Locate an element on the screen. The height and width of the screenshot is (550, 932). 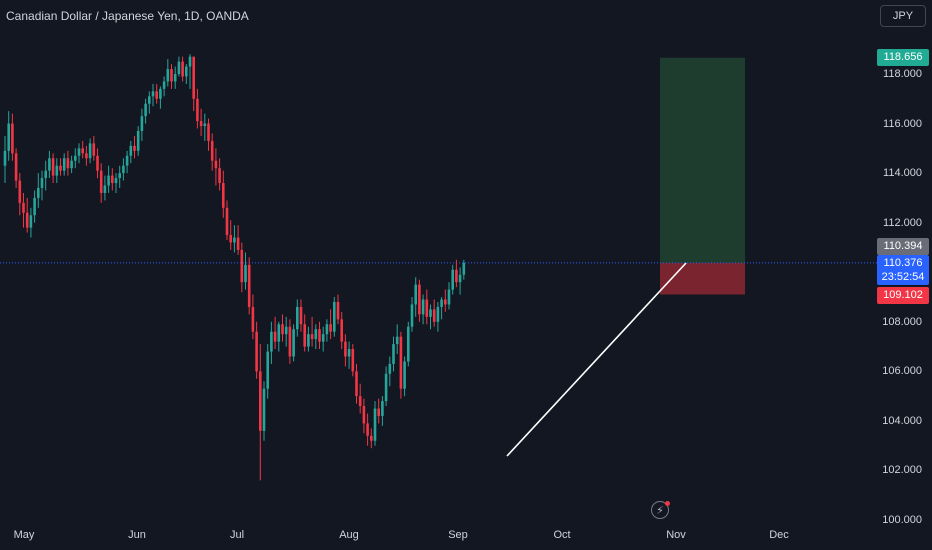
previous-close-tag: 110.394 is located at coordinates (903, 246).